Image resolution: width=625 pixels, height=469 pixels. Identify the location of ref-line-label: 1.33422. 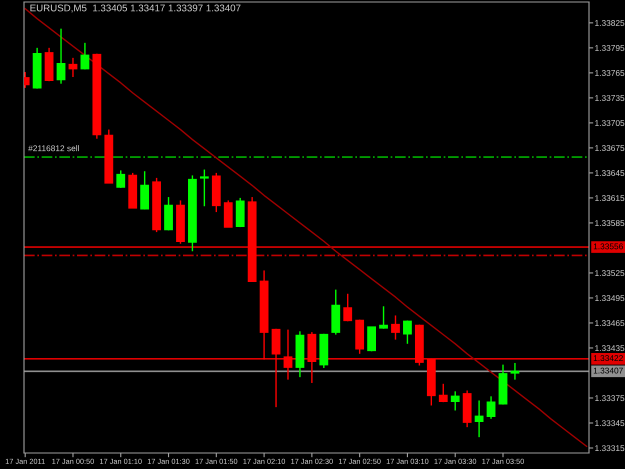
(608, 358).